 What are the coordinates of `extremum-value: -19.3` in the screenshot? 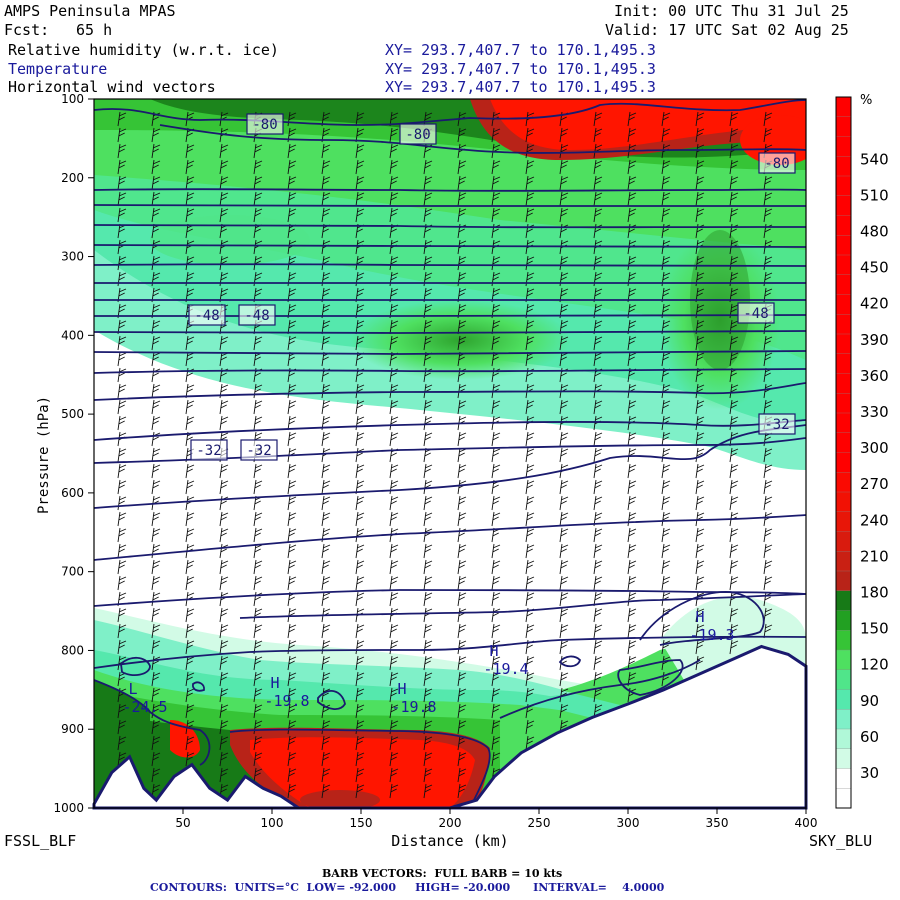 It's located at (711, 635).